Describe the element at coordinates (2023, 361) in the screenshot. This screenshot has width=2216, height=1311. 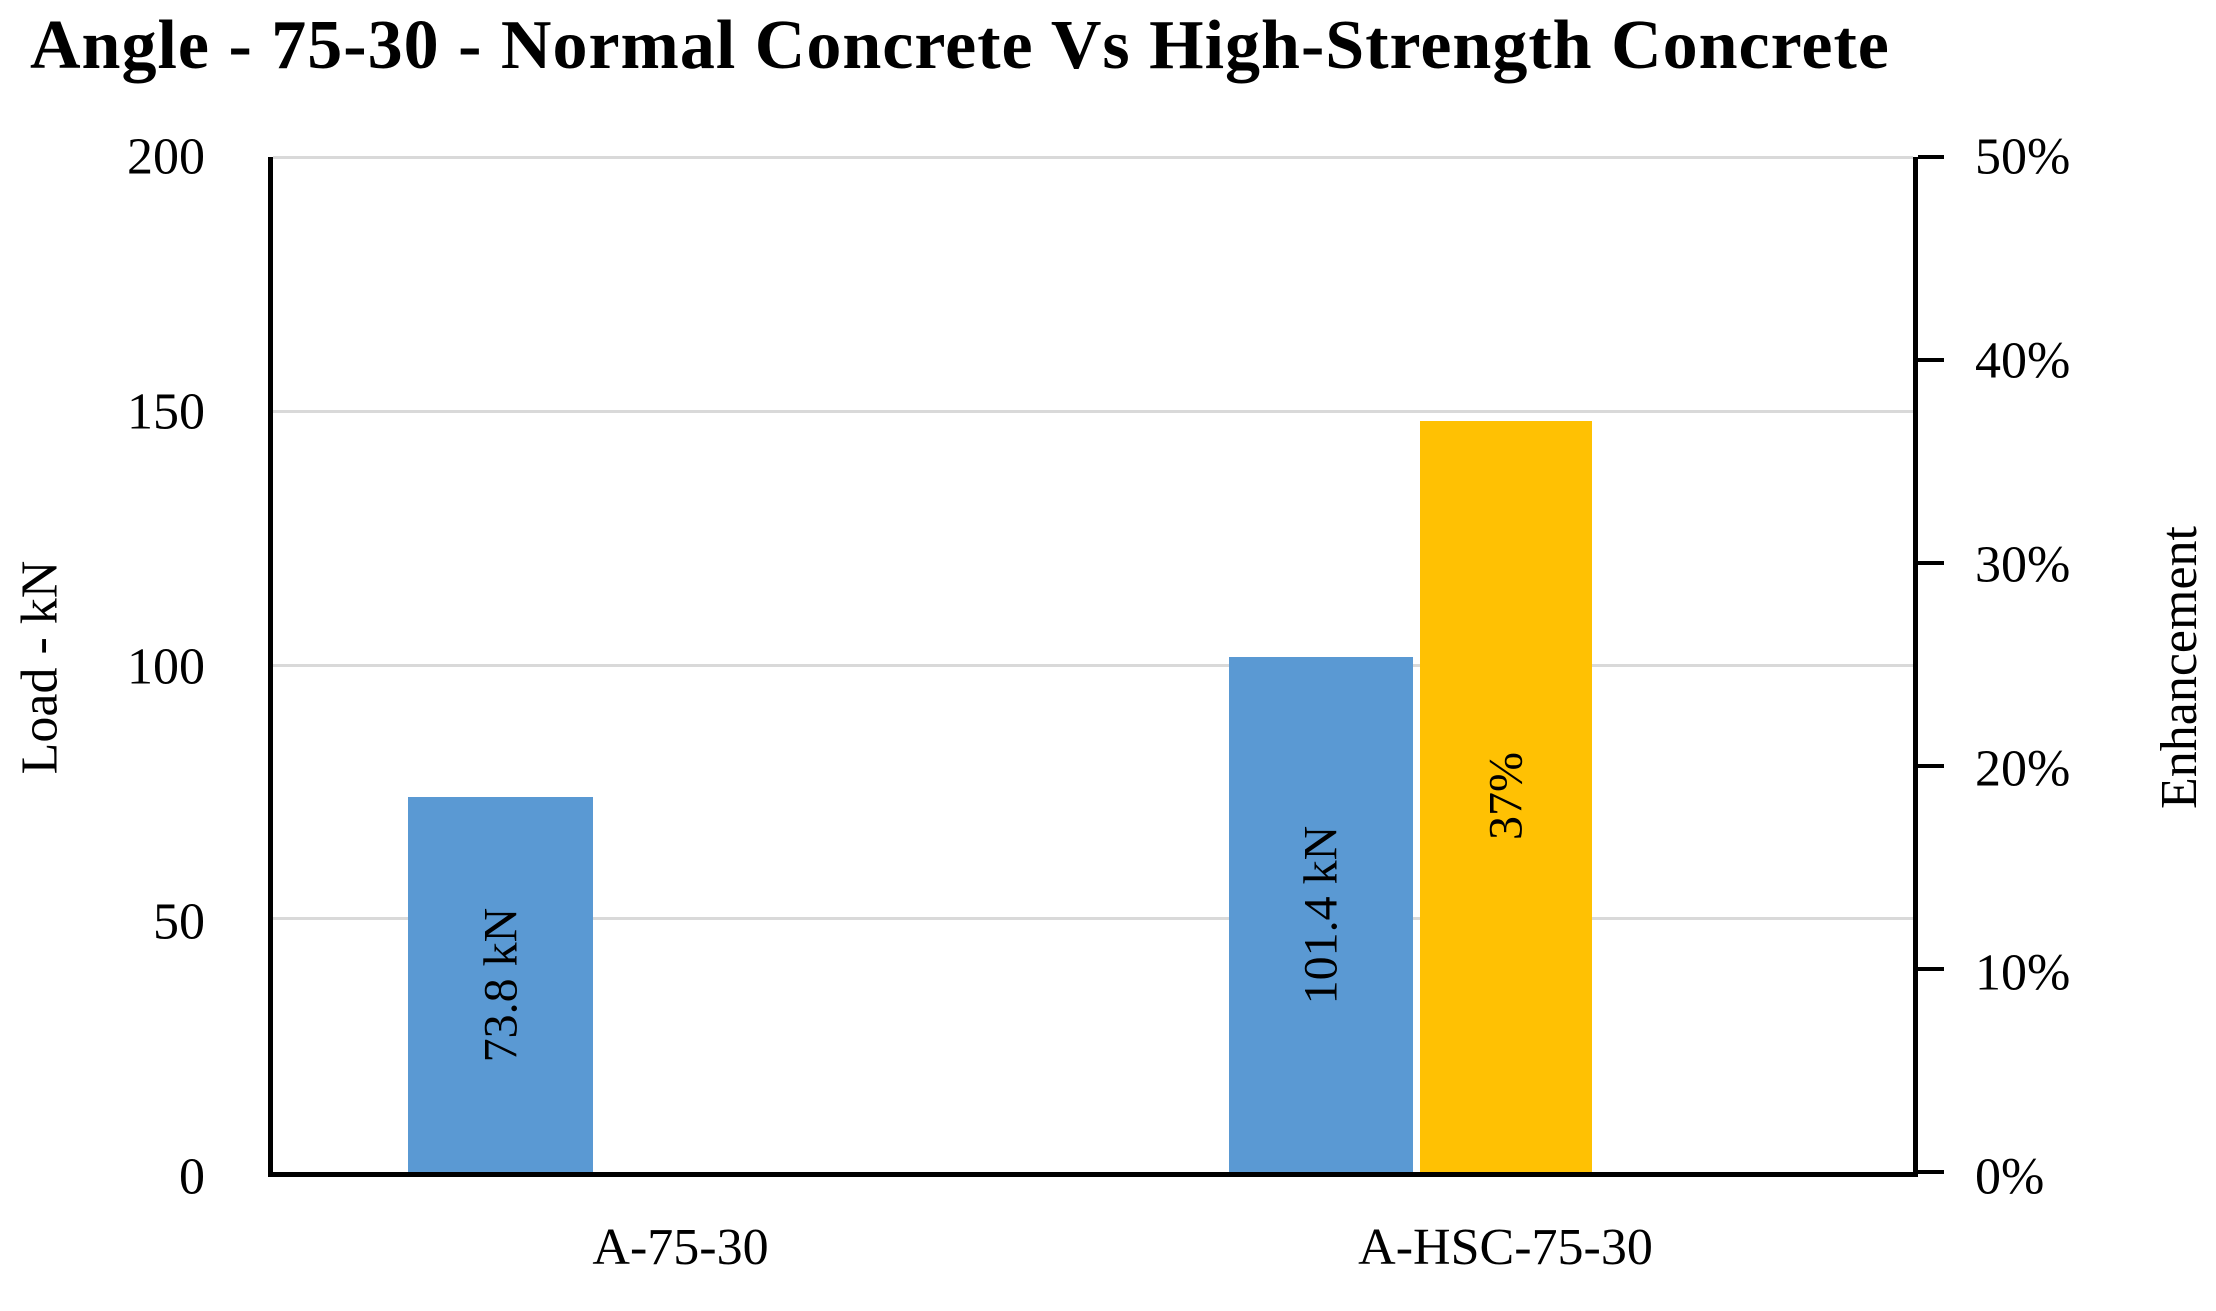
I see `right-tick-label-40pct: 40%` at that location.